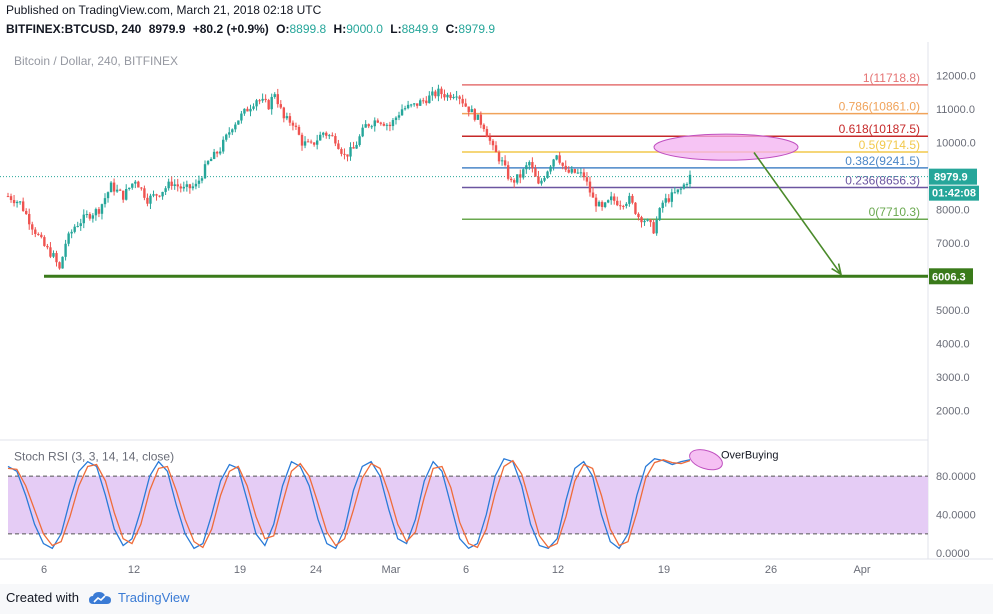 Image resolution: width=993 pixels, height=614 pixels. I want to click on price-tick-label: 4000.0, so click(953, 345).